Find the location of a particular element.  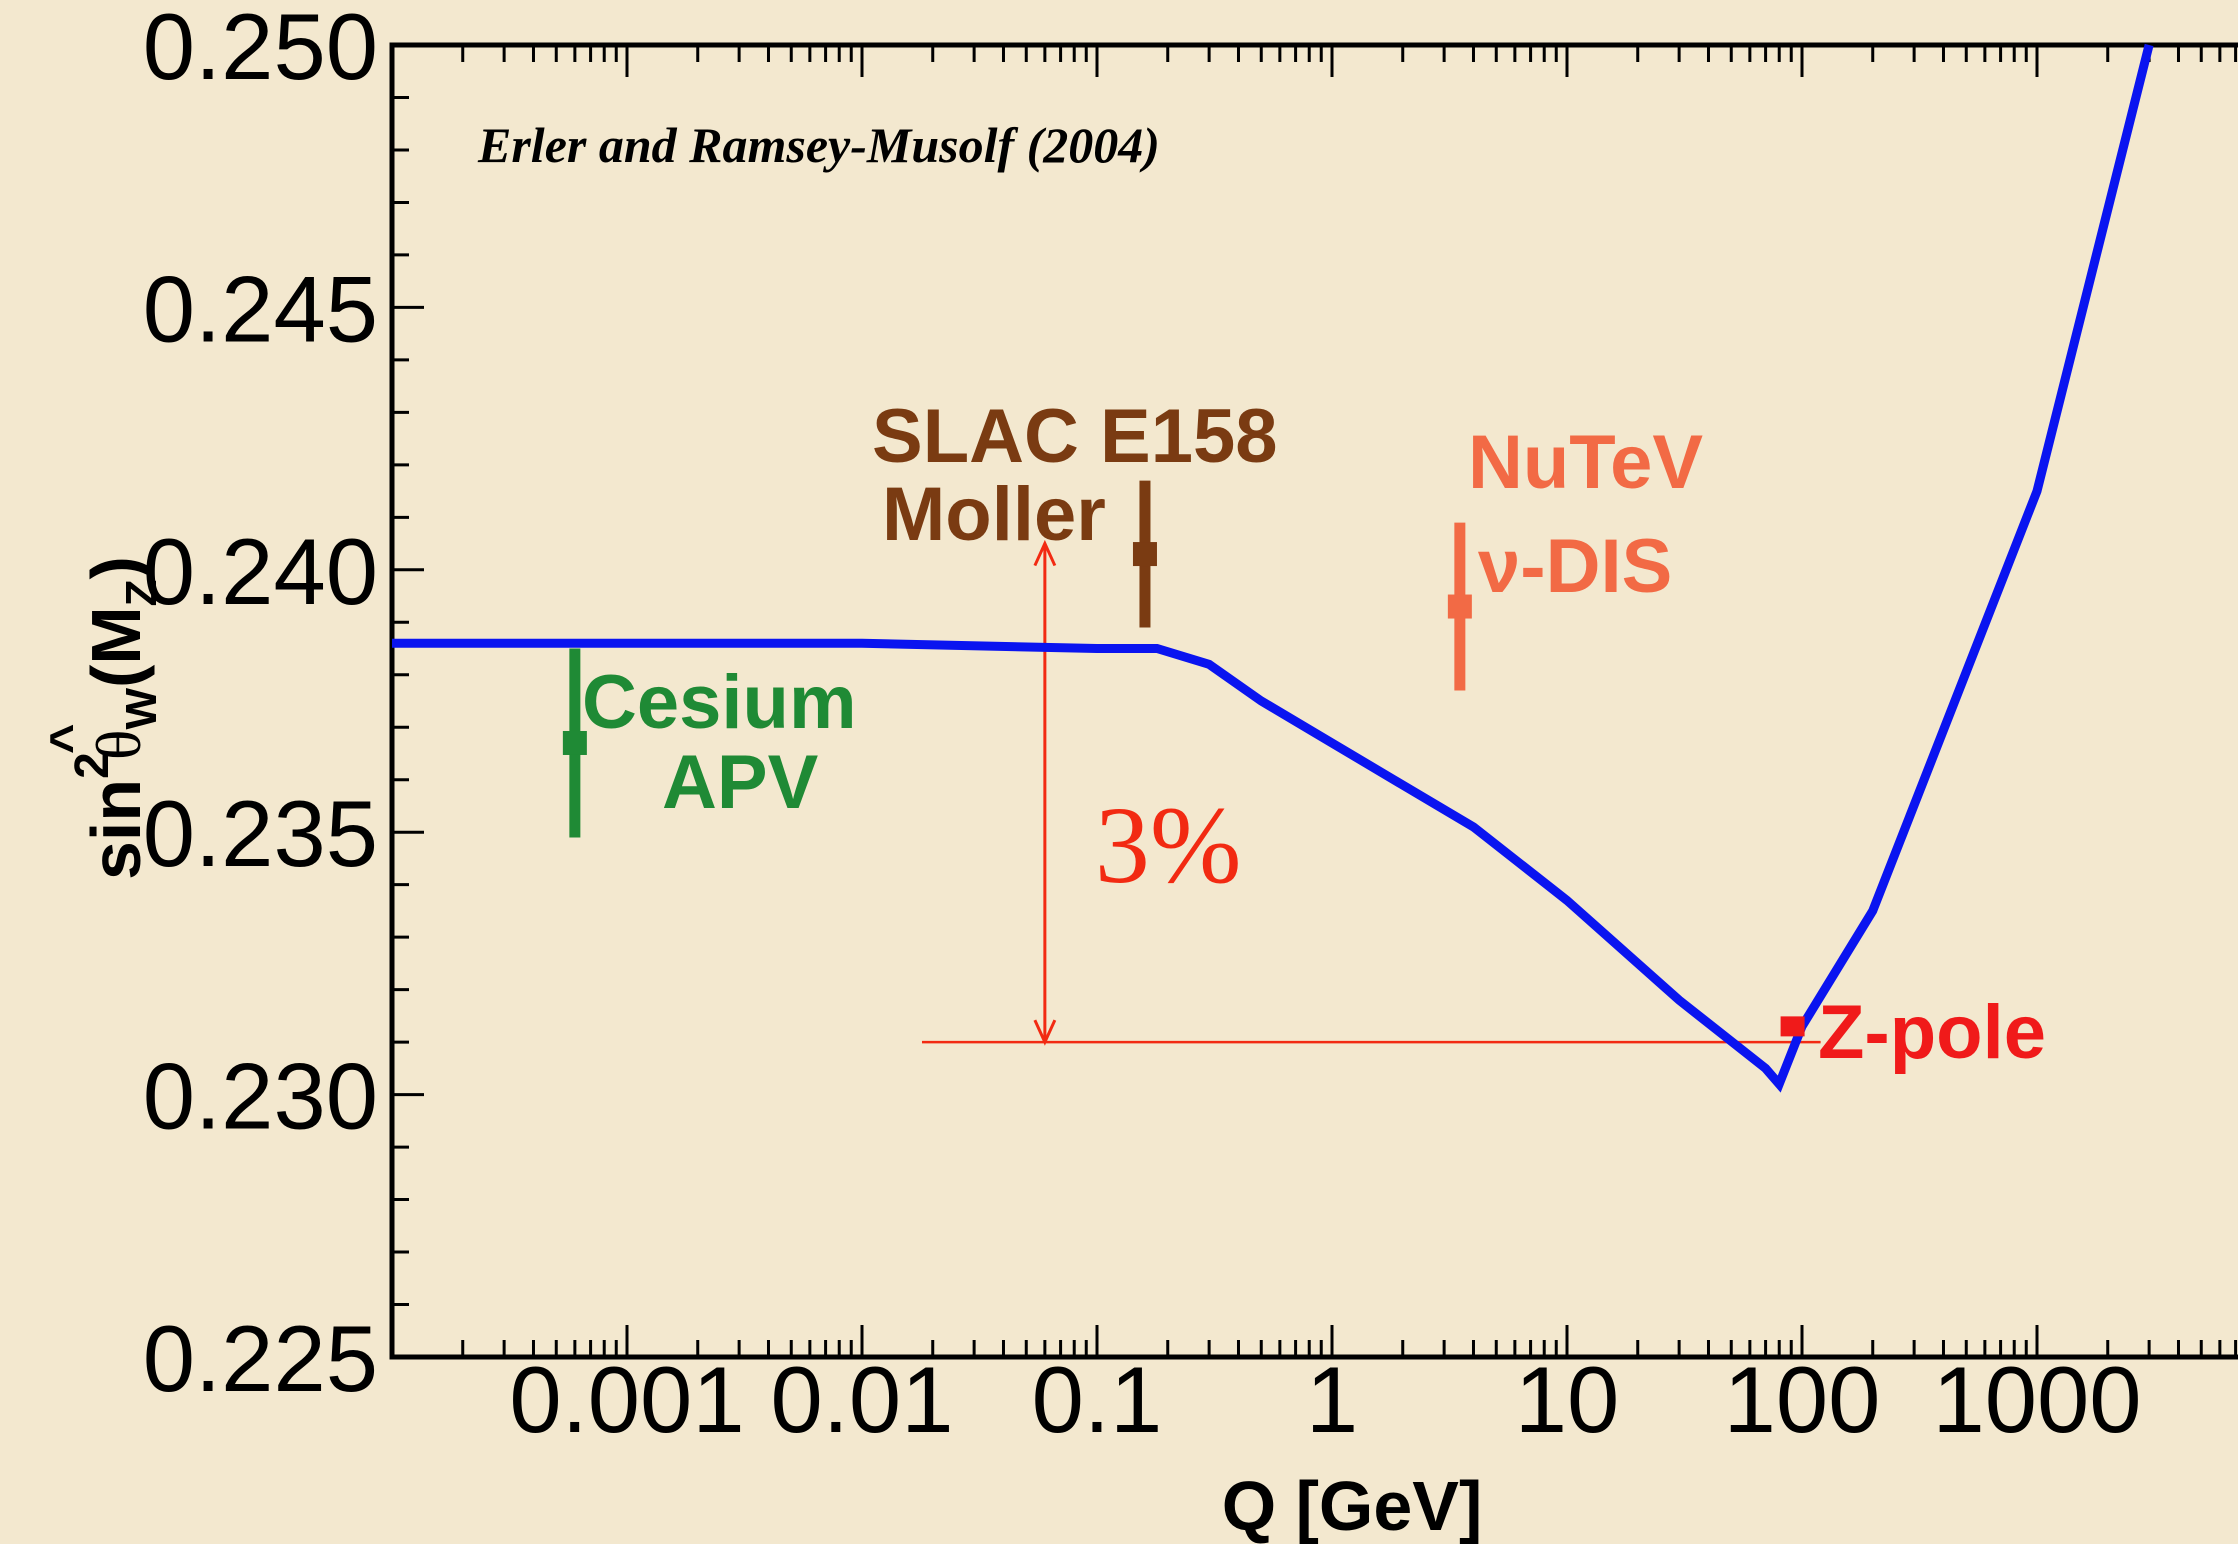

x-tick-label: 0.01 is located at coordinates (862, 1399).